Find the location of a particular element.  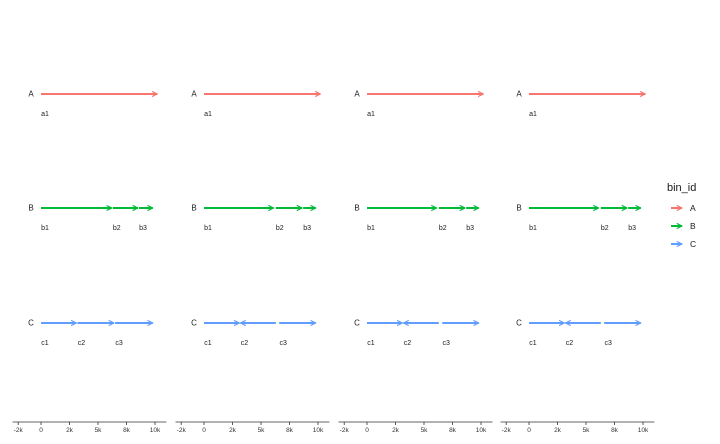

legend-title: bin_id is located at coordinates (681, 188).